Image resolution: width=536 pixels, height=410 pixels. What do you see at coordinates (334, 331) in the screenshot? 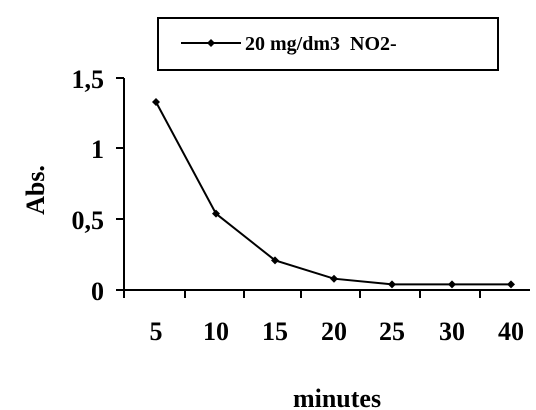
I see `x-tick-label: 20` at bounding box center [334, 331].